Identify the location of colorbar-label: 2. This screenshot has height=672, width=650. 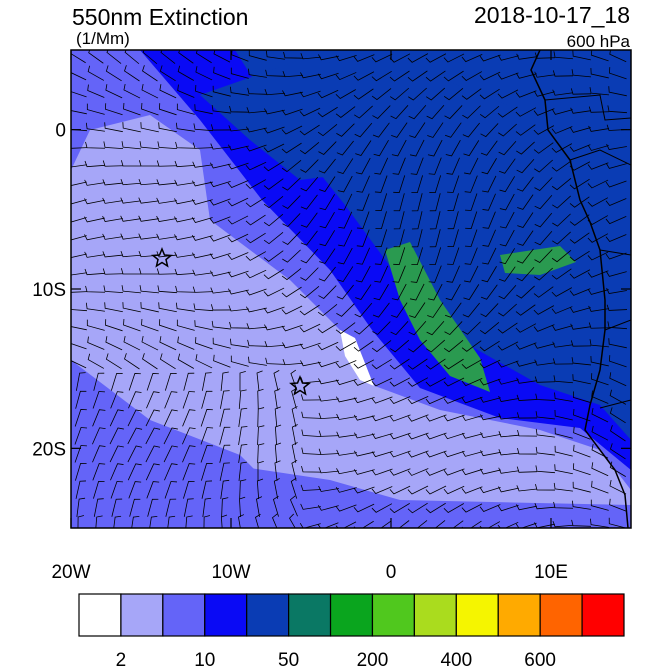
(121, 658).